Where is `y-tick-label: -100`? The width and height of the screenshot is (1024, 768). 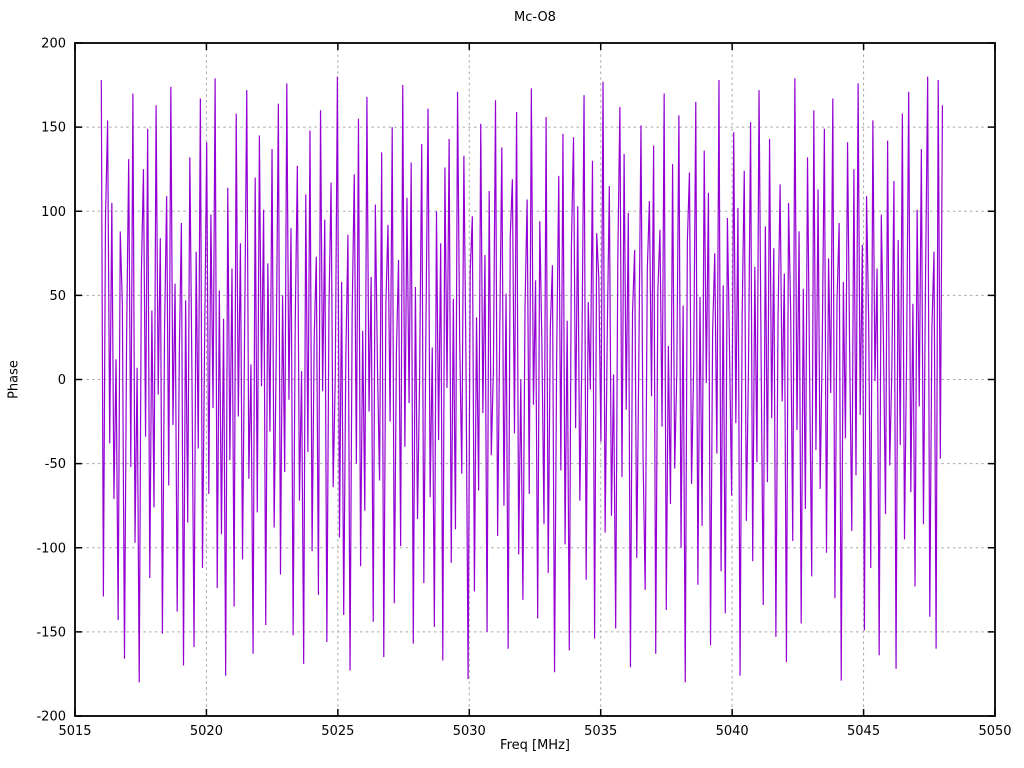 y-tick-label: -100 is located at coordinates (51, 548).